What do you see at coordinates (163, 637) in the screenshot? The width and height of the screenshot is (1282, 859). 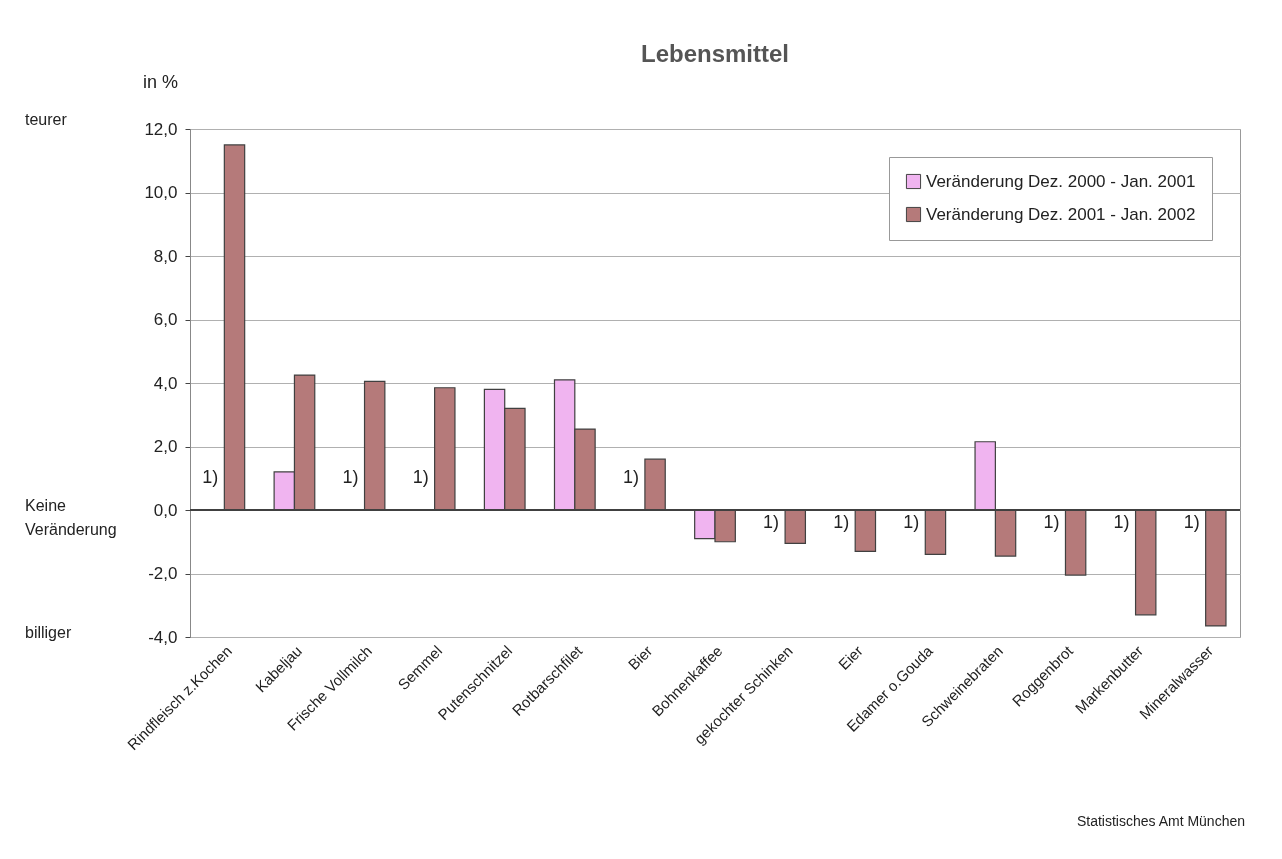 I see `y-tick-label: -4,0` at bounding box center [163, 637].